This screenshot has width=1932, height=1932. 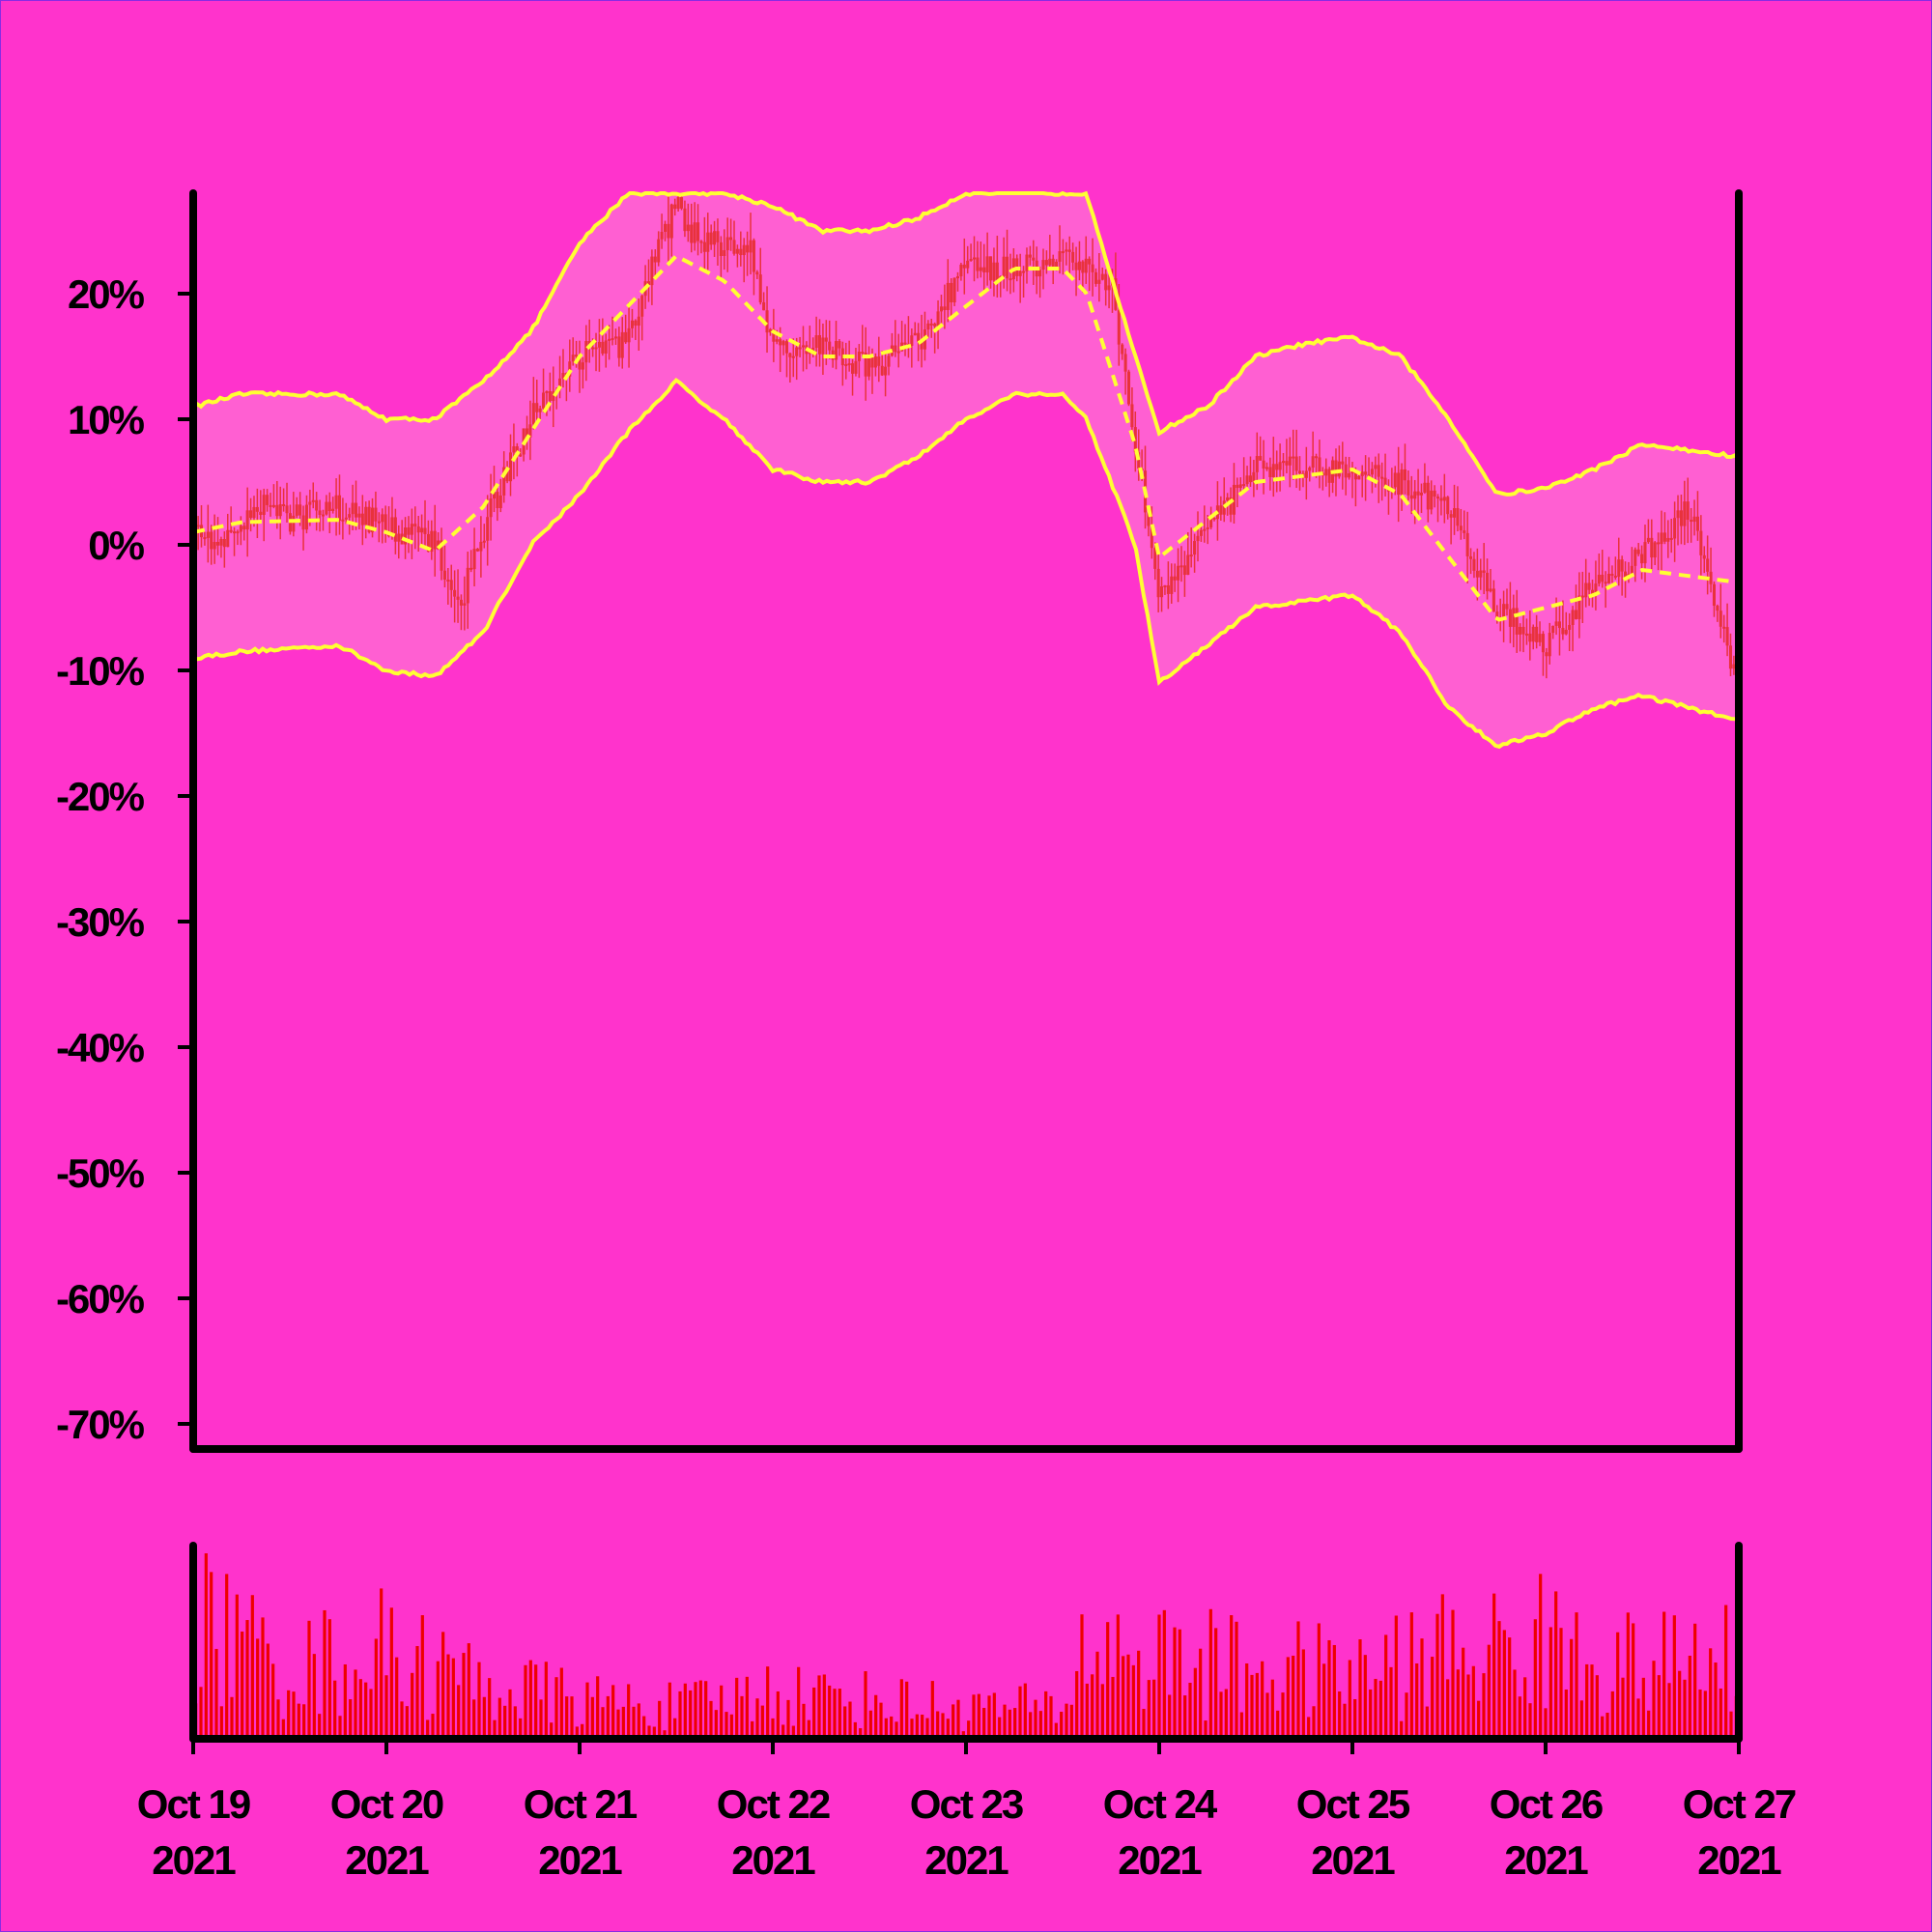 I want to click on y-tick-label: -50%, so click(x=100, y=1173).